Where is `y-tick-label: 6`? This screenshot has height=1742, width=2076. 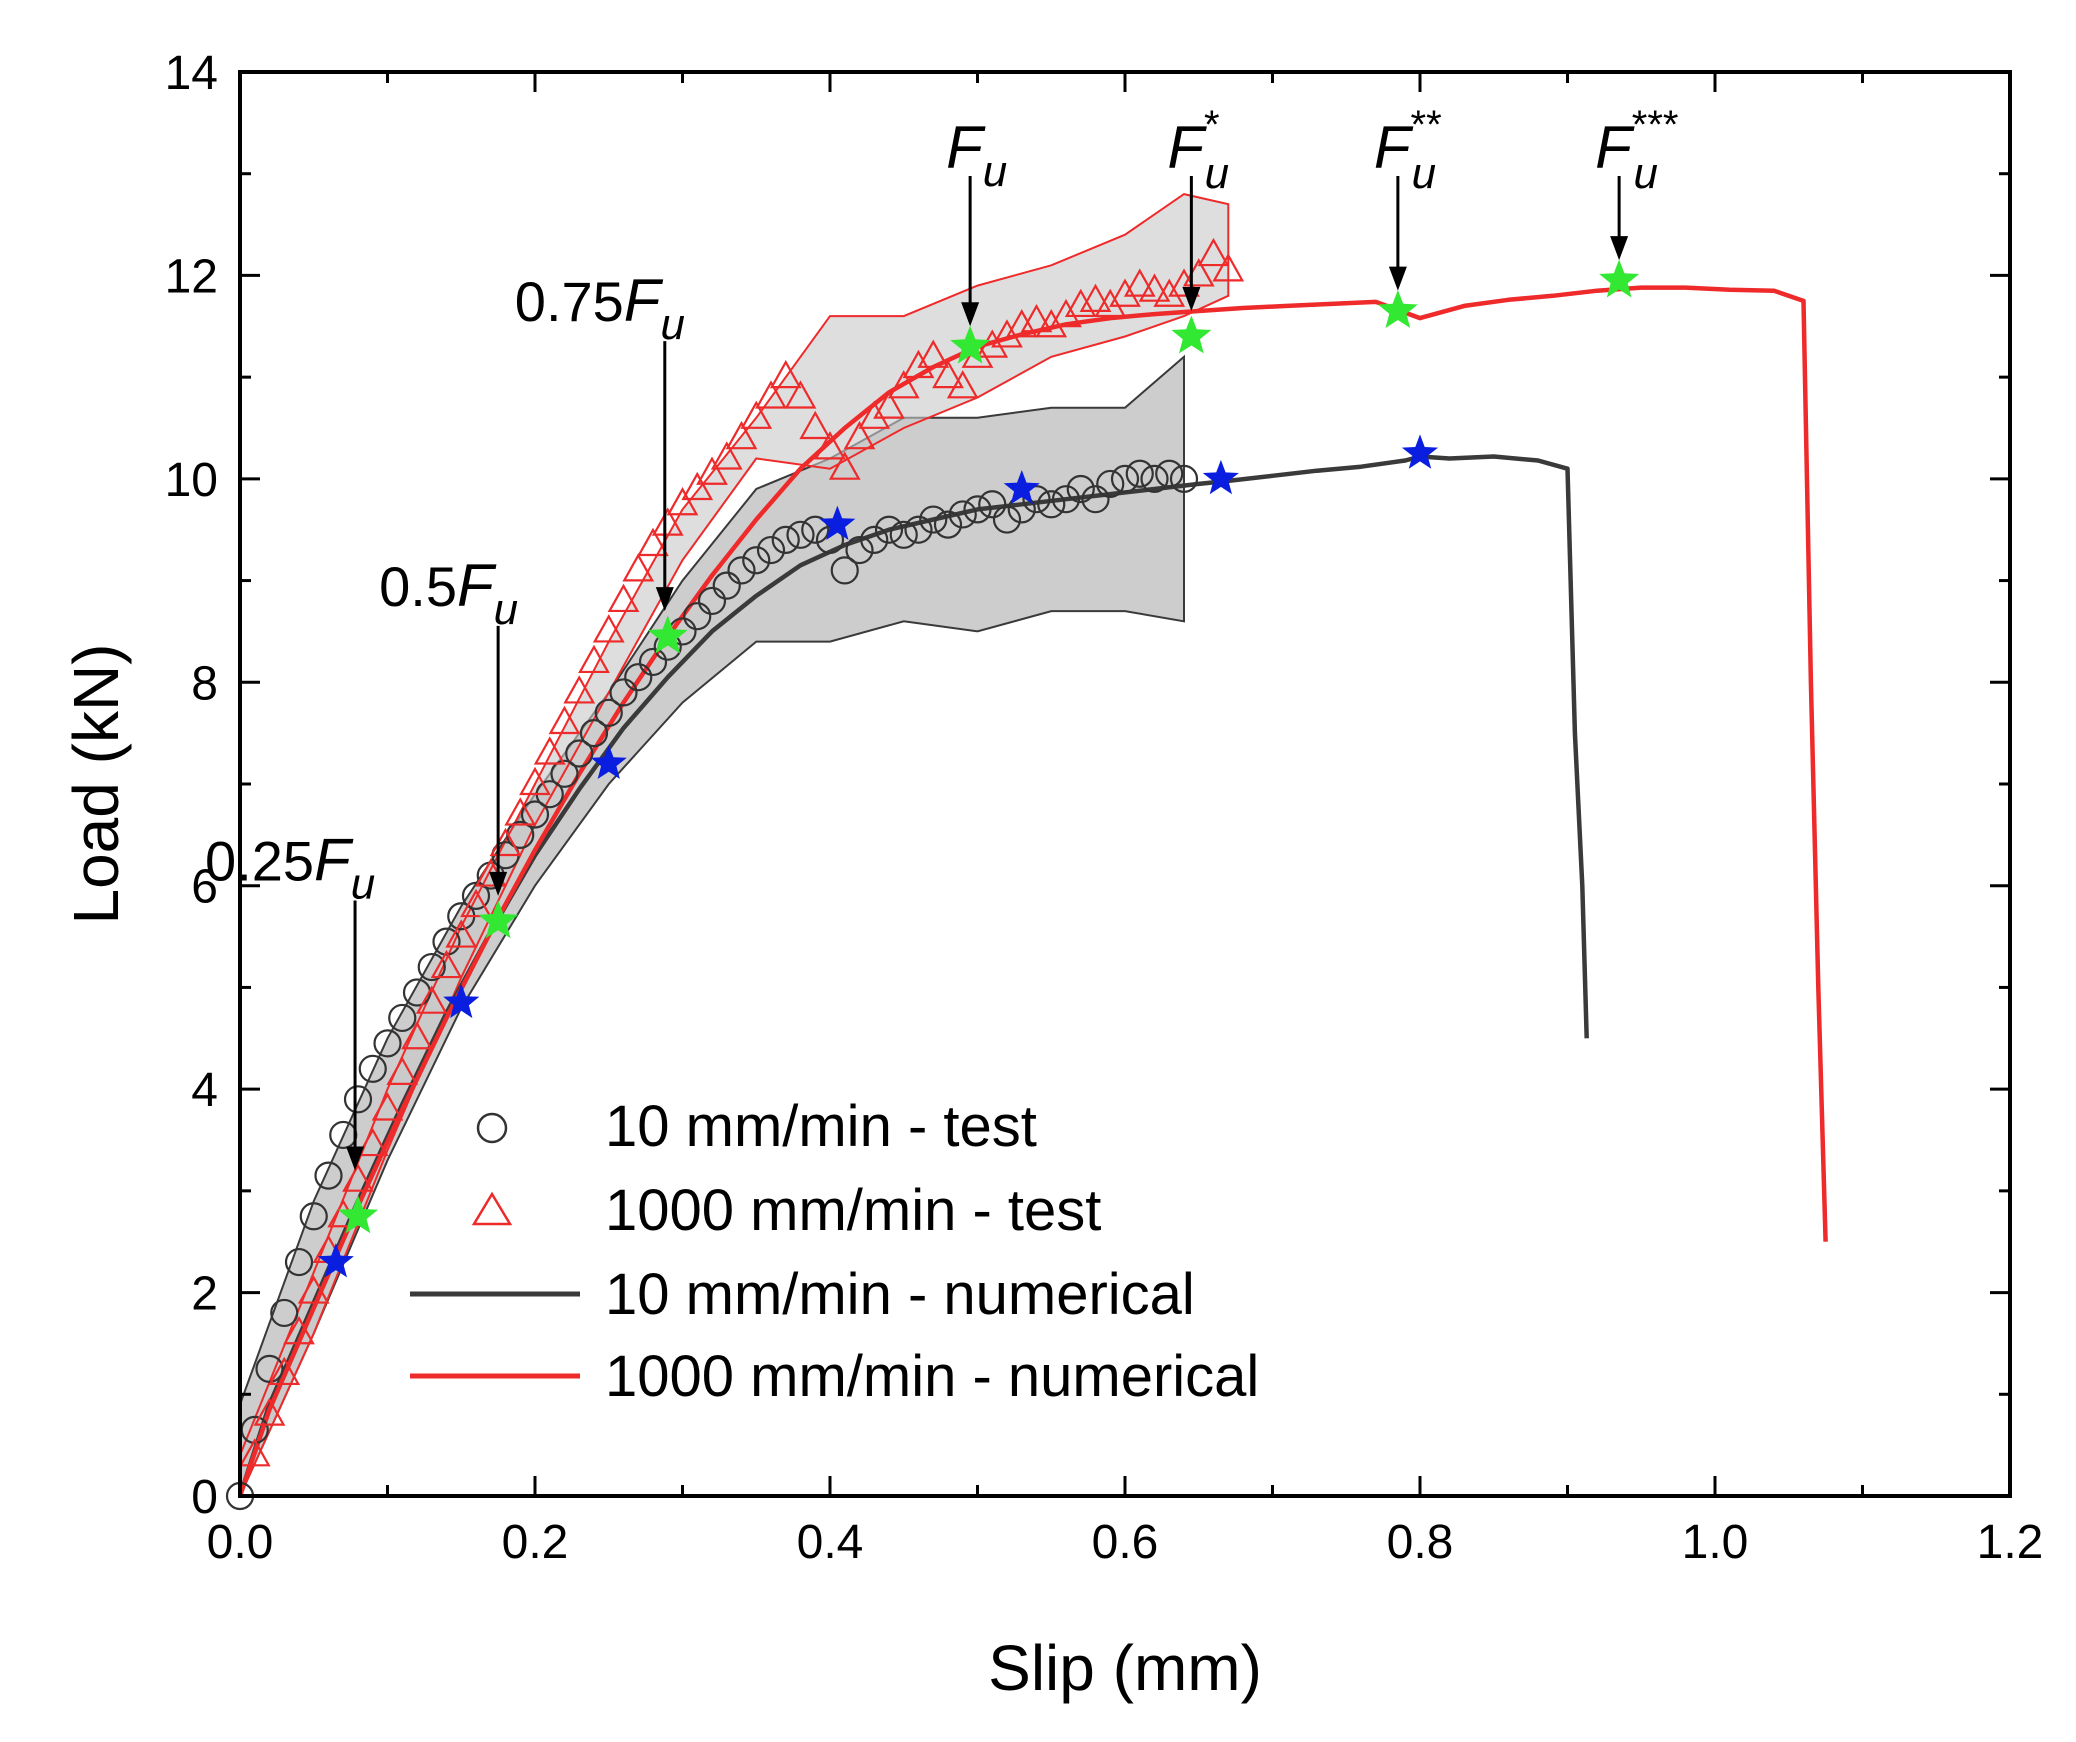 y-tick-label: 6 is located at coordinates (204, 887).